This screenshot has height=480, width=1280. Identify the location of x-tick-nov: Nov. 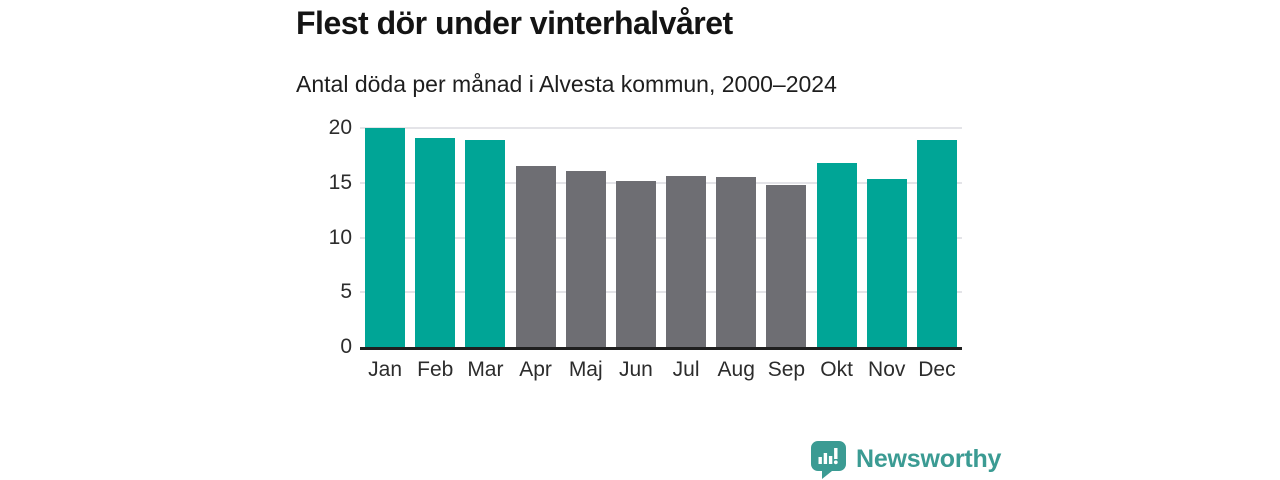
(887, 369).